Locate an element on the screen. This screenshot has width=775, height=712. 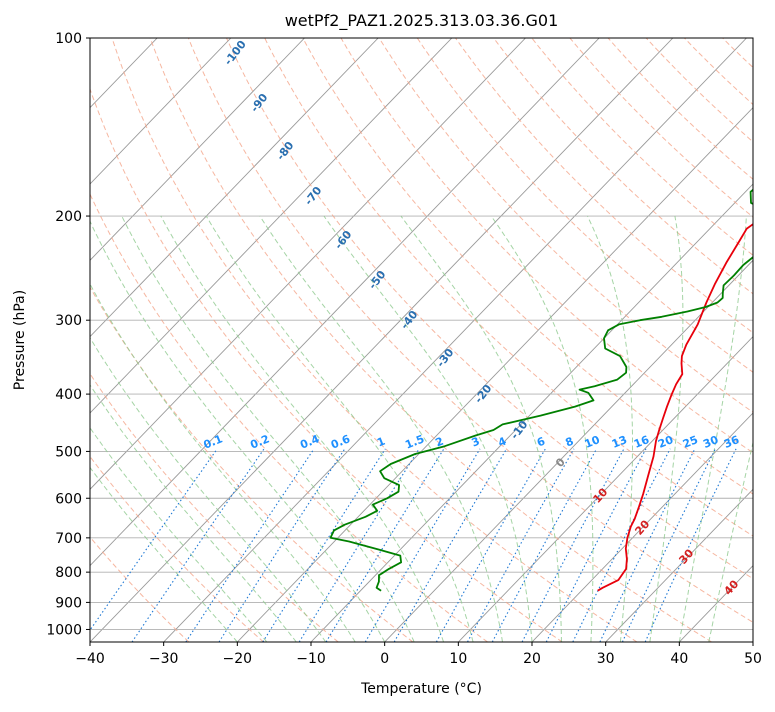
x-tick-label: 50 is located at coordinates (753, 659).